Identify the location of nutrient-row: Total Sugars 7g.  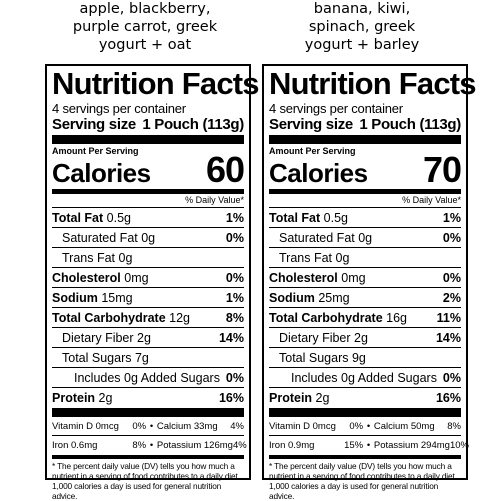
(148, 358).